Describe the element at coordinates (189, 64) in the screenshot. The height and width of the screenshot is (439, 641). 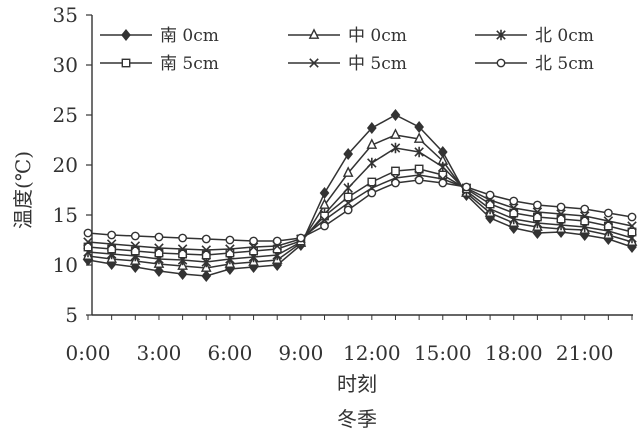
I see `legend-label: 南 5cm` at that location.